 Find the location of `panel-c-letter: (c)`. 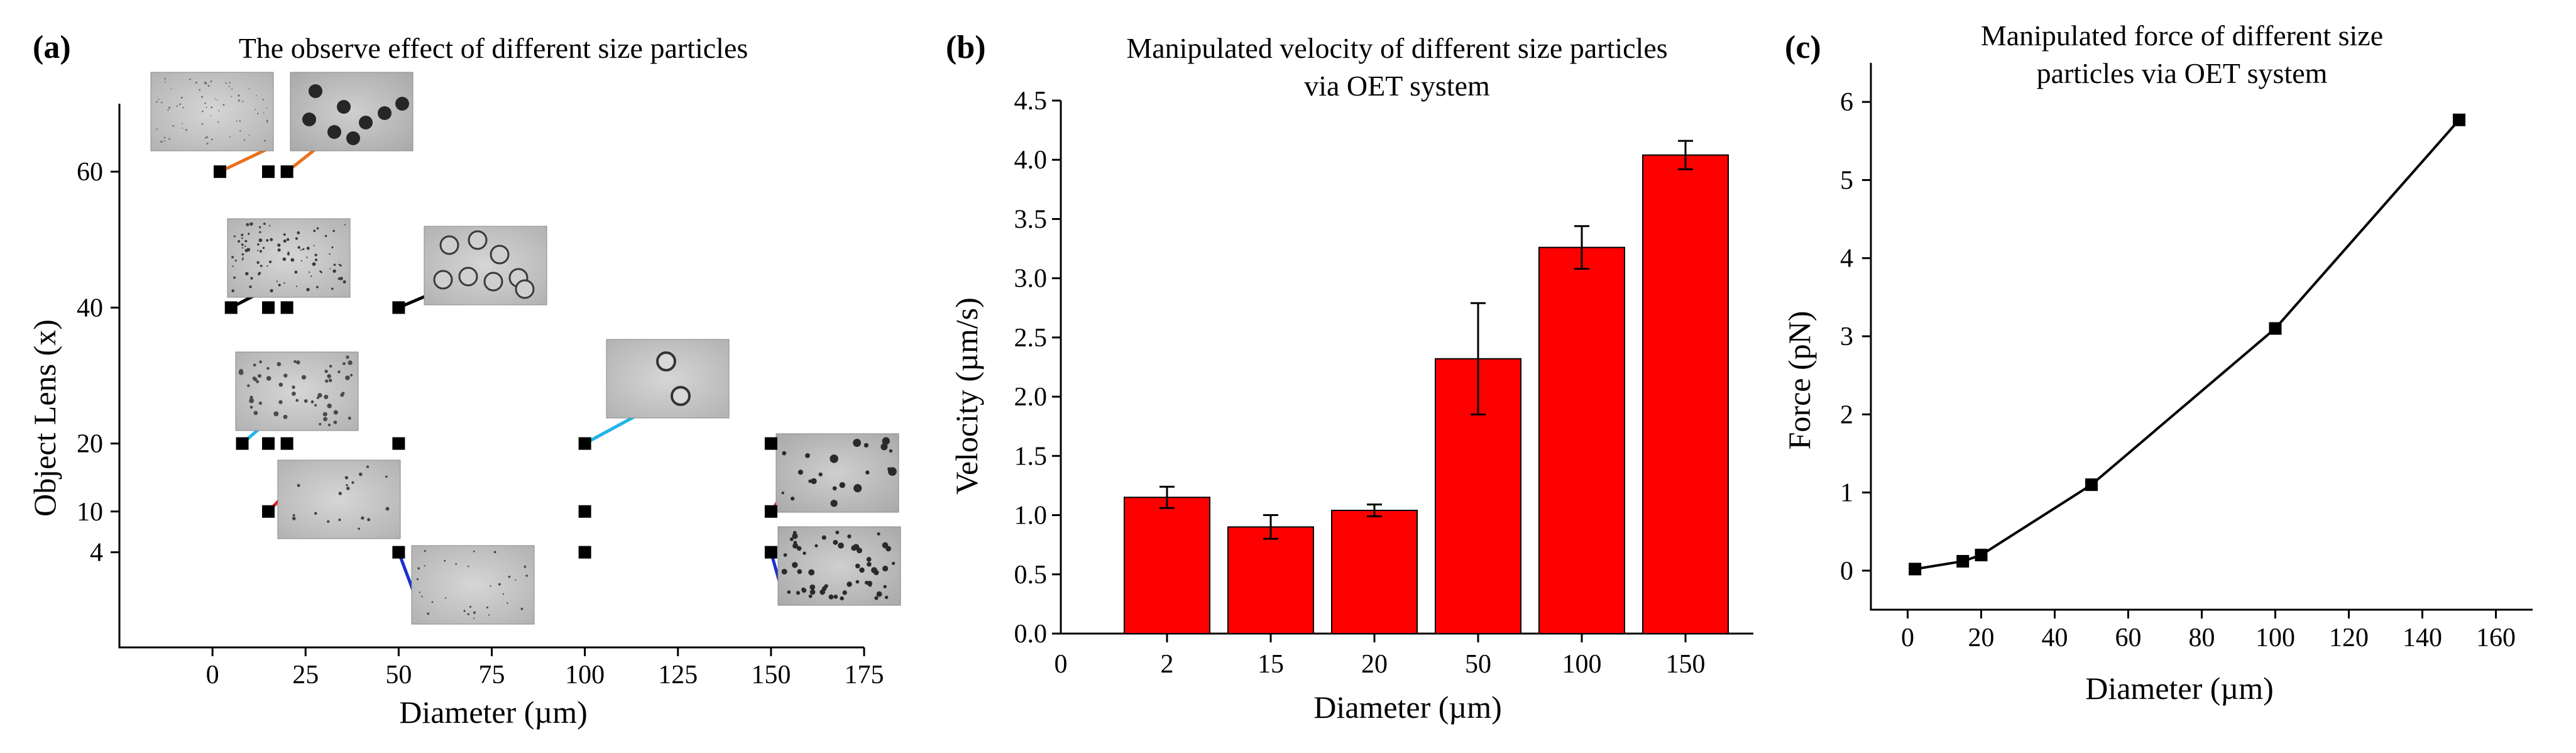

panel-c-letter: (c) is located at coordinates (1803, 47).